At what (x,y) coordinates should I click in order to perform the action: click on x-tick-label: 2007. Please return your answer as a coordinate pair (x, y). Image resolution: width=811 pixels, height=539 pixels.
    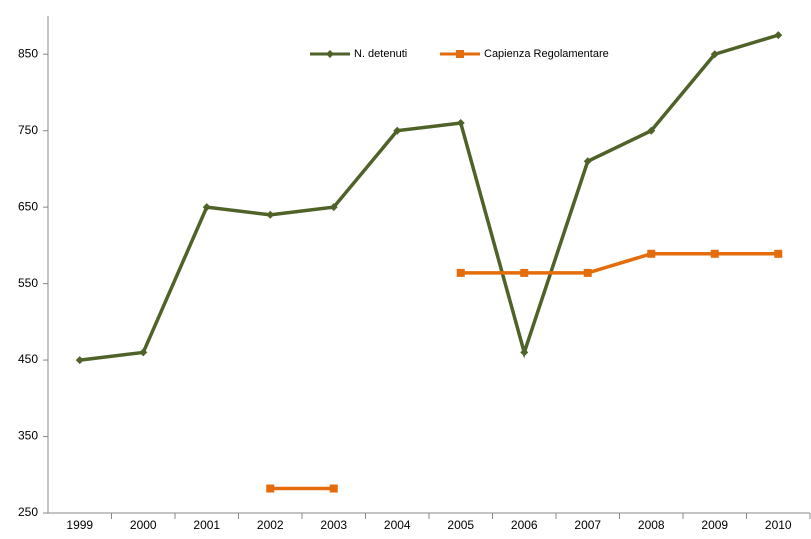
    Looking at the image, I should click on (587, 525).